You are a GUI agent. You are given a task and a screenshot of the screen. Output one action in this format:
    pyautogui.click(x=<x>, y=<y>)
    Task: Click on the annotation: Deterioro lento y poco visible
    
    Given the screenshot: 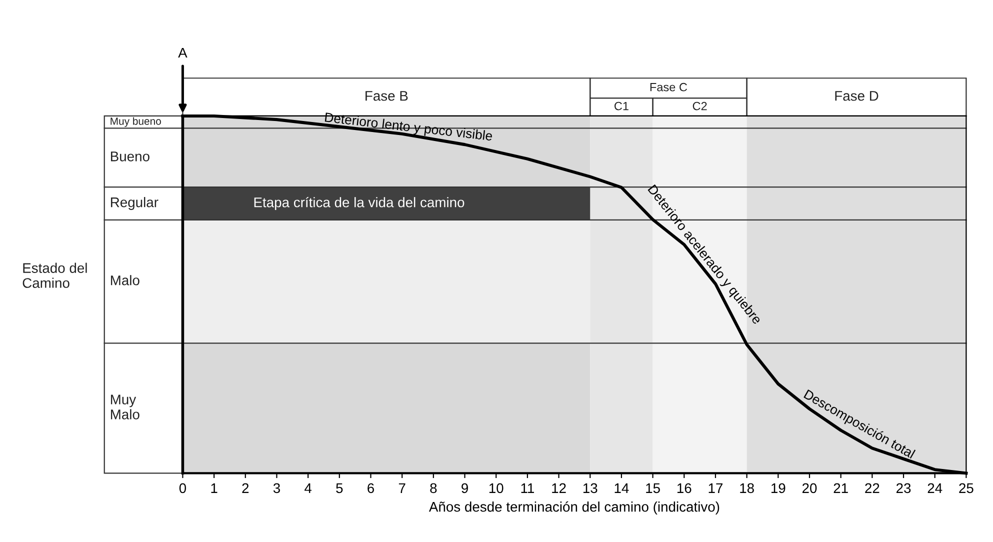 What is the action you would take?
    pyautogui.click(x=408, y=128)
    